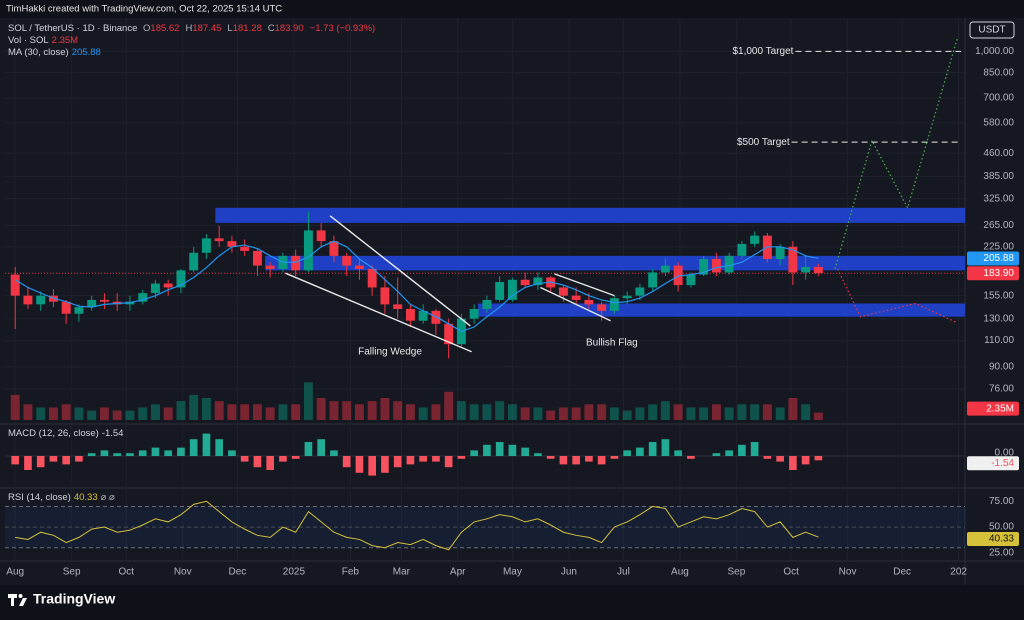  What do you see at coordinates (126, 572) in the screenshot?
I see `x-tick-label: Oct` at bounding box center [126, 572].